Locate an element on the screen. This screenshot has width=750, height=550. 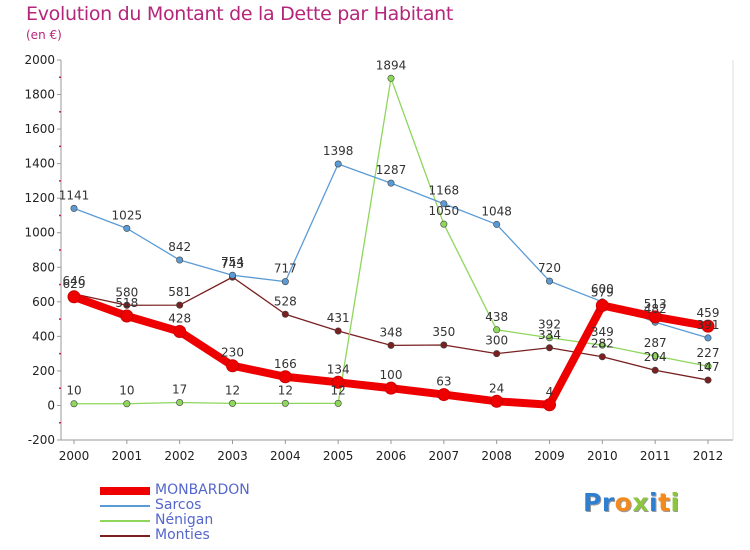
data-label: 482 is located at coordinates (655, 309).